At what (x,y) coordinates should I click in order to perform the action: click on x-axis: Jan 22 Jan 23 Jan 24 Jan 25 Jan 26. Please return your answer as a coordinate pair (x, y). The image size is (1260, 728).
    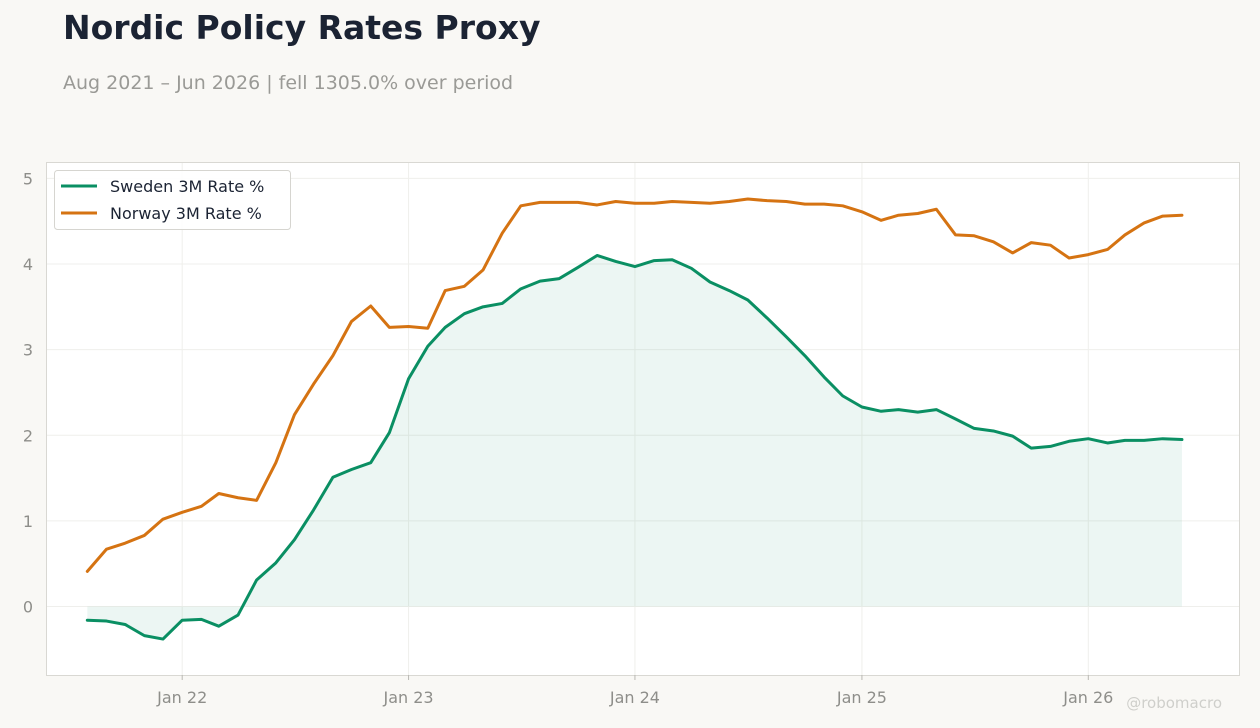
    Looking at the image, I should click on (634, 691).